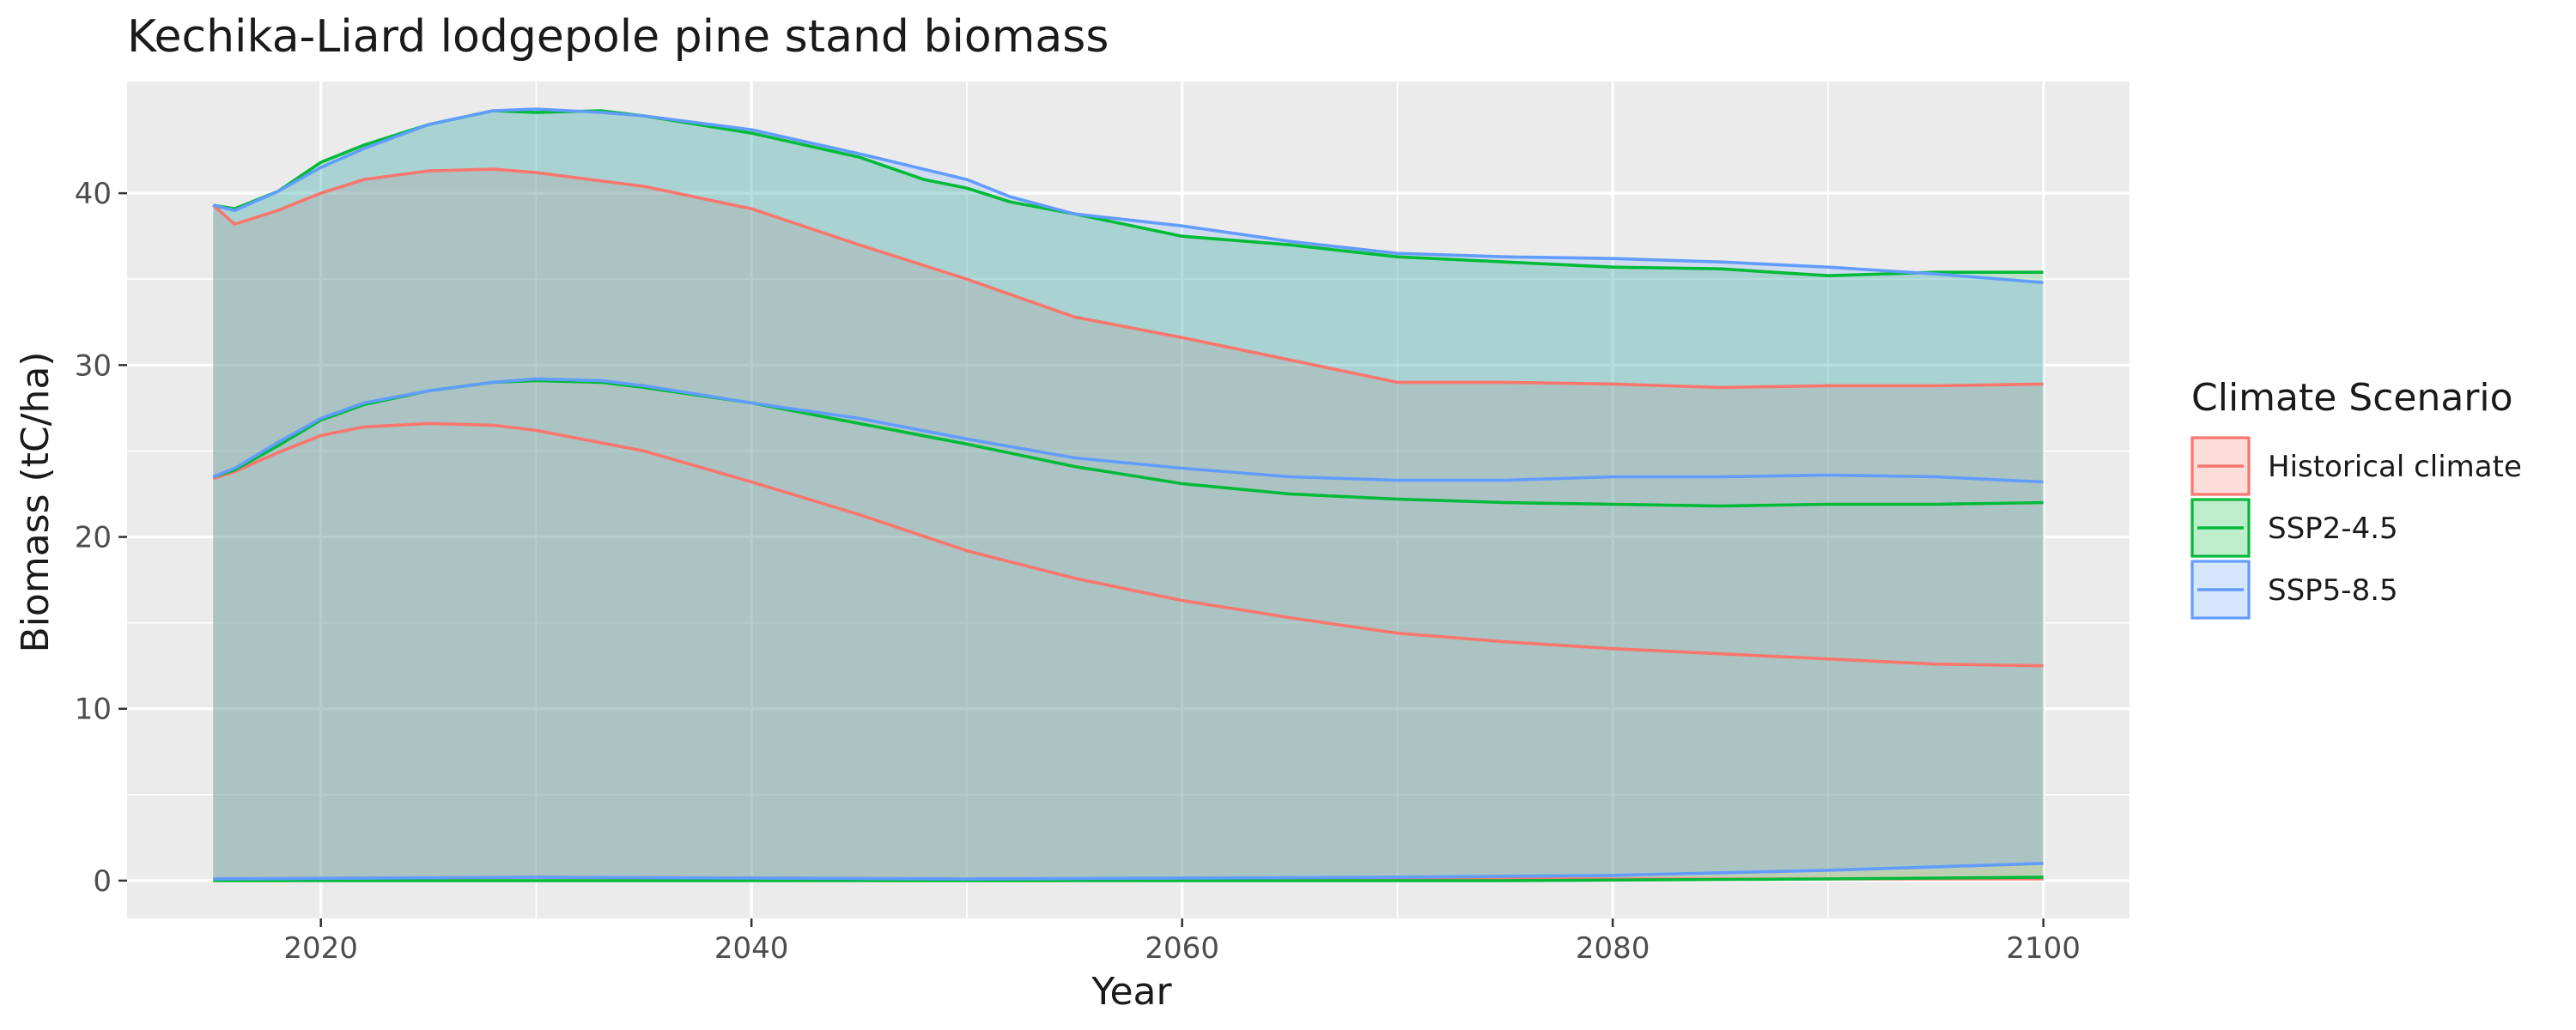 The width and height of the screenshot is (2576, 1030). Describe the element at coordinates (36, 502) in the screenshot. I see `y-axis-title: Biomass (tC/ha)` at that location.